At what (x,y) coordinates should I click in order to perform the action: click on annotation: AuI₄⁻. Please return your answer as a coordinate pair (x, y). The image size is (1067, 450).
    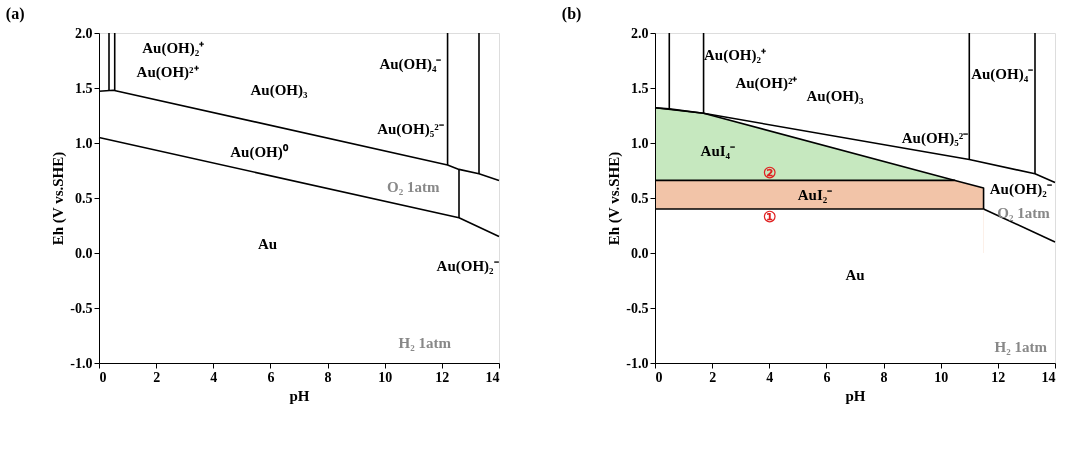
    Looking at the image, I should click on (718, 150).